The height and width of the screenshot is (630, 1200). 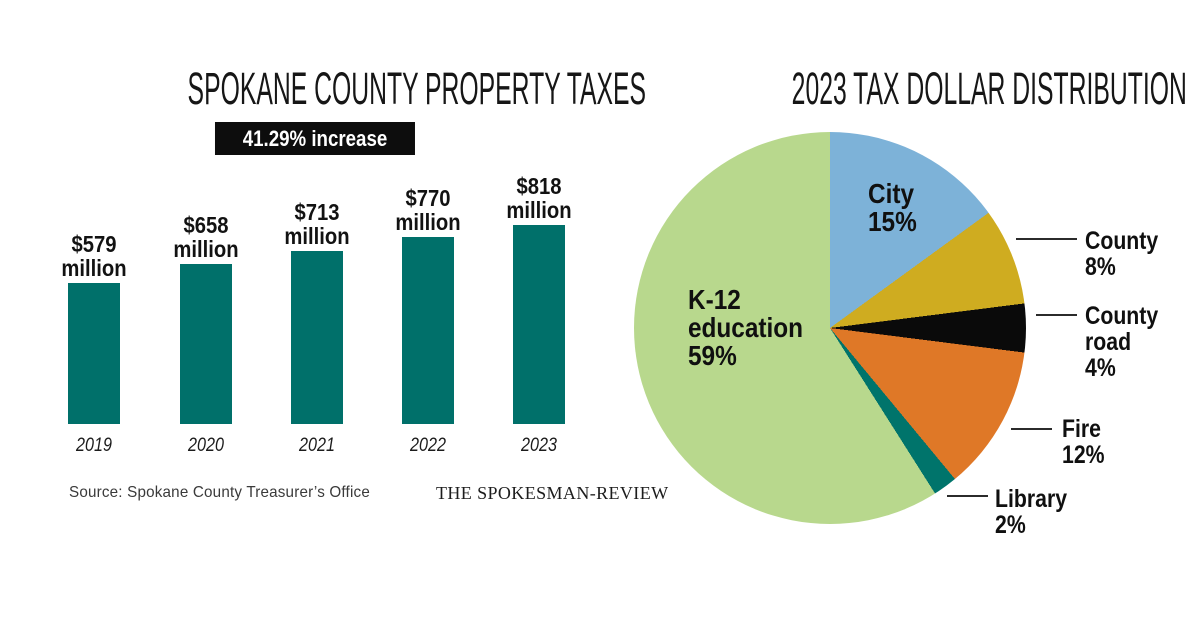 What do you see at coordinates (417, 88) in the screenshot?
I see `bar-chart-title-text: SPOKANE COUNTY PROPERTY TAXES` at bounding box center [417, 88].